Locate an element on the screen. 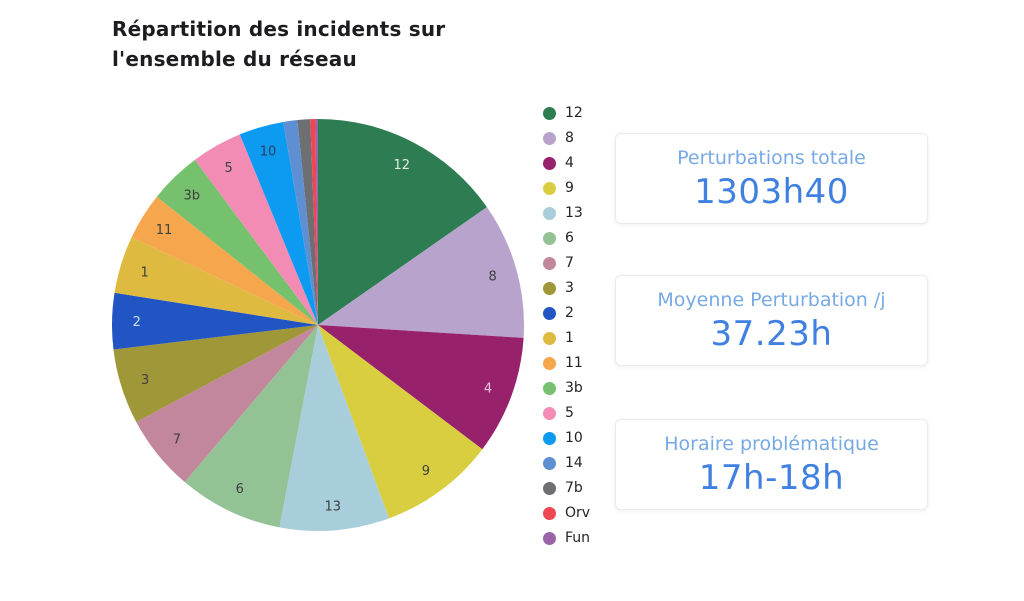 The height and width of the screenshot is (601, 1024). pie-slice-Orv is located at coordinates (314, 222).